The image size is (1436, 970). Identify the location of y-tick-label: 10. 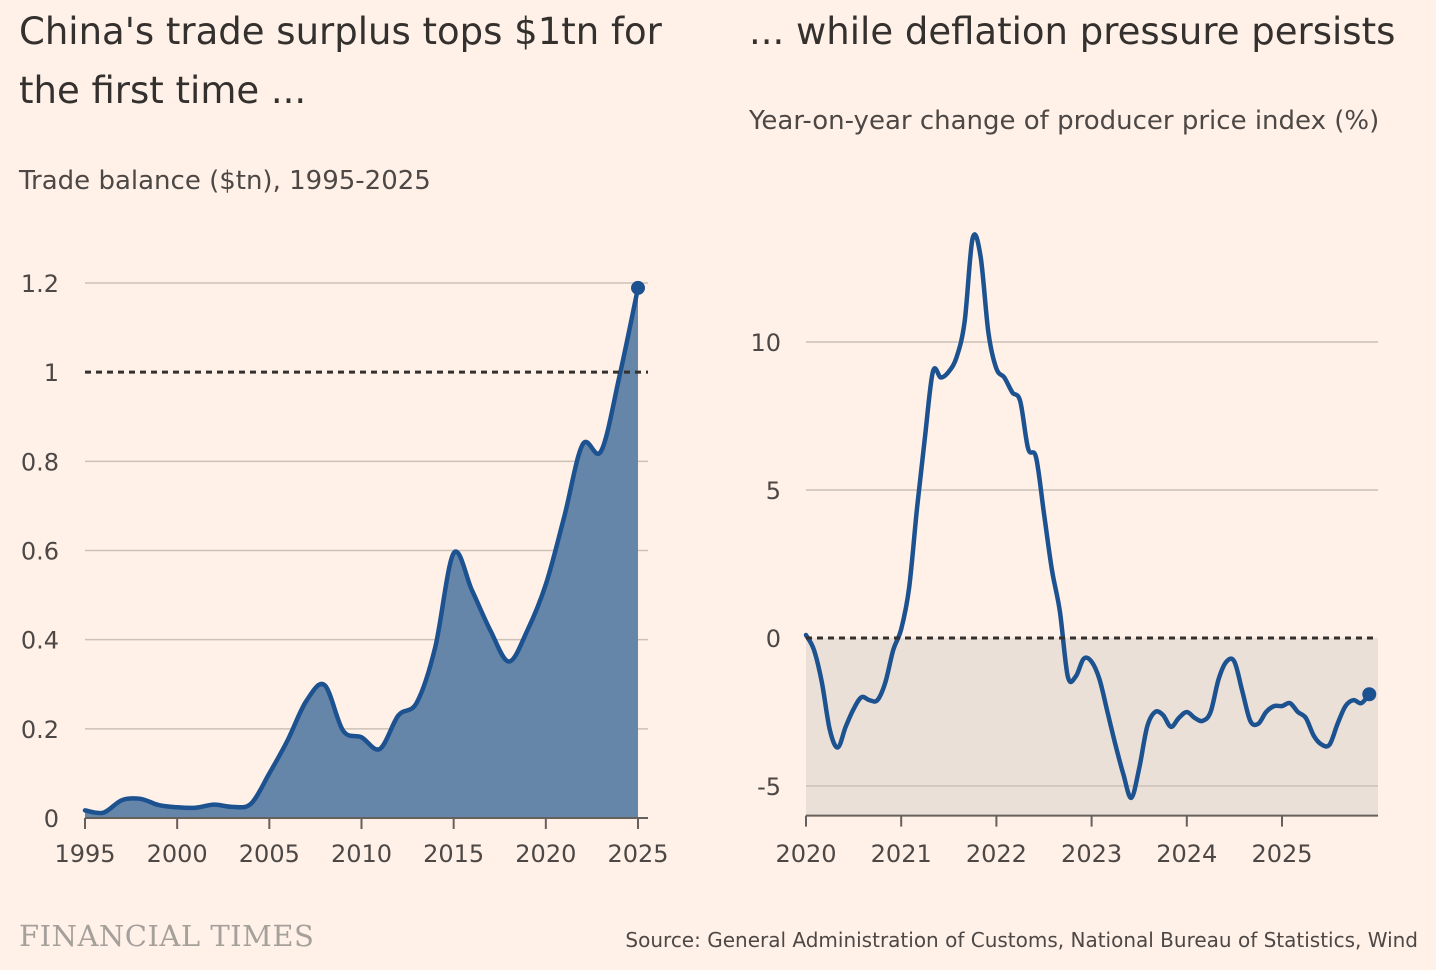
(765, 343).